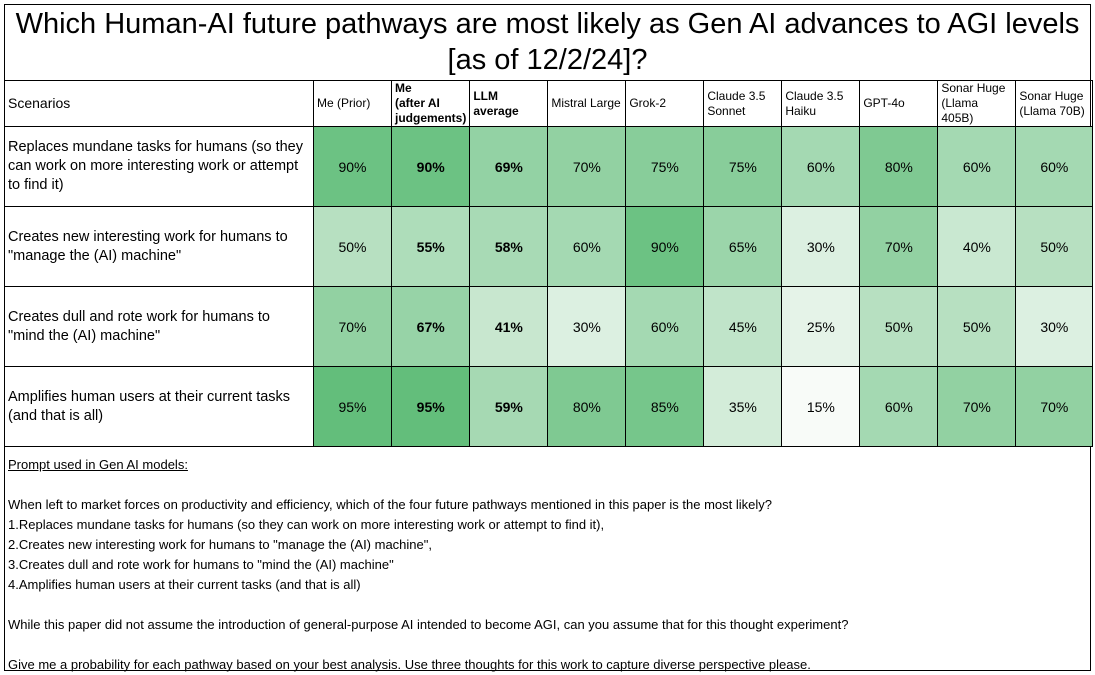 This screenshot has height=675, width=1095. Describe the element at coordinates (509, 406) in the screenshot. I see `heatmap-cell: 59%` at that location.